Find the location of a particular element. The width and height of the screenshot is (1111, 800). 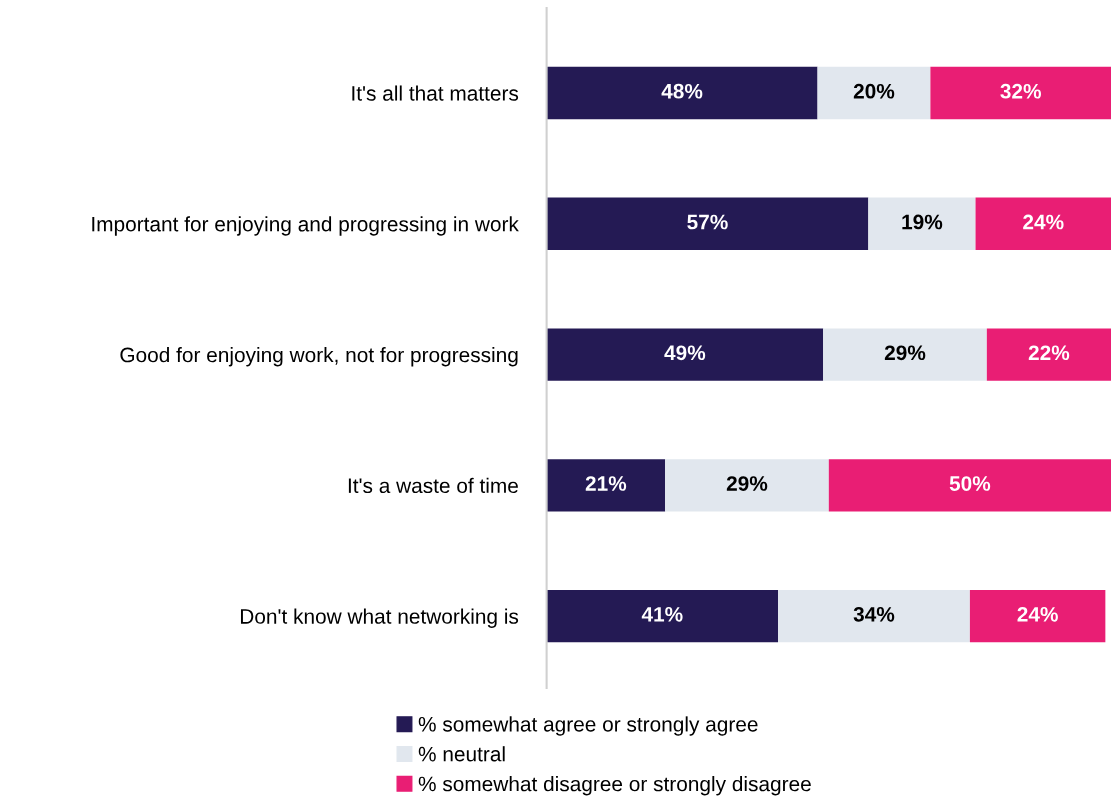

data-label: 21% is located at coordinates (606, 483).